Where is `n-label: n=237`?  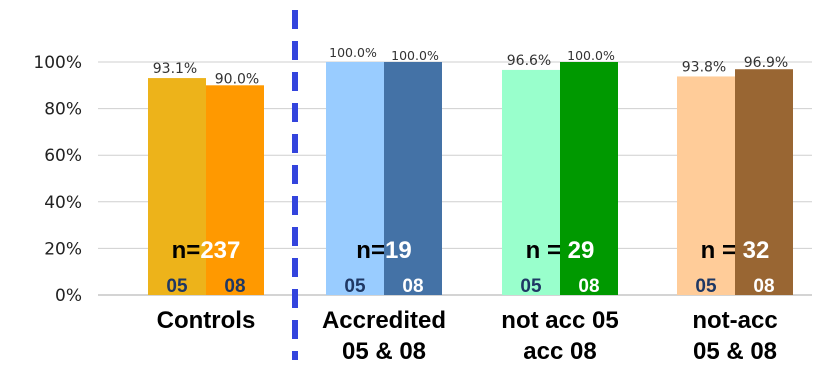 n-label: n=237 is located at coordinates (206, 250).